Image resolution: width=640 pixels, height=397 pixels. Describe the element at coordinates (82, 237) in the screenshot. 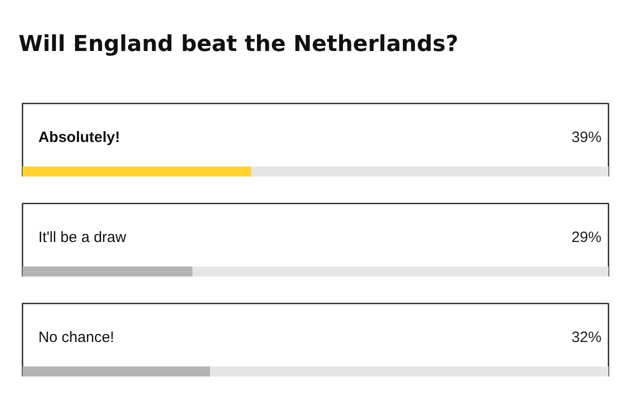

I see `y-tick-label: It'll be a draw` at that location.